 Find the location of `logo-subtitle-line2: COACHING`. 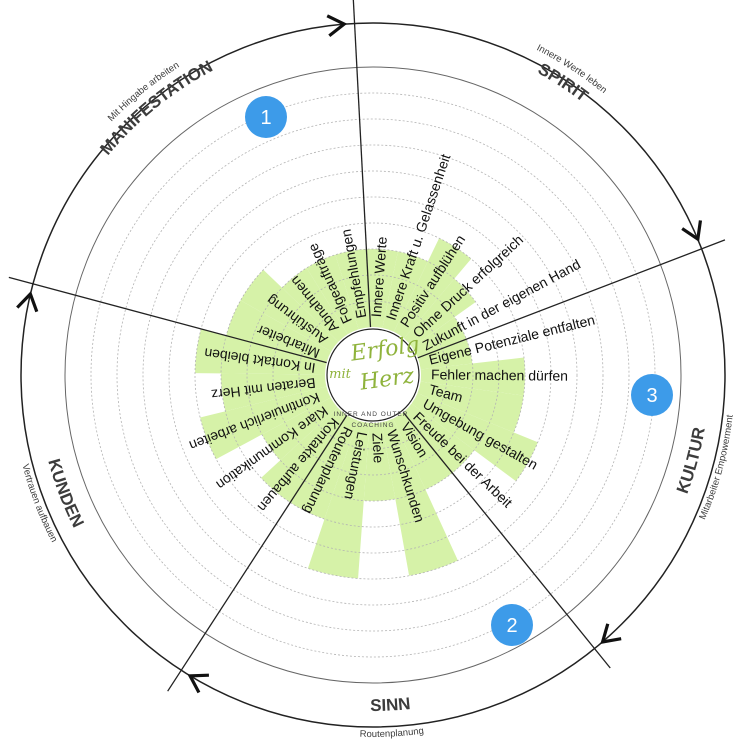

logo-subtitle-line2: COACHING is located at coordinates (372, 425).